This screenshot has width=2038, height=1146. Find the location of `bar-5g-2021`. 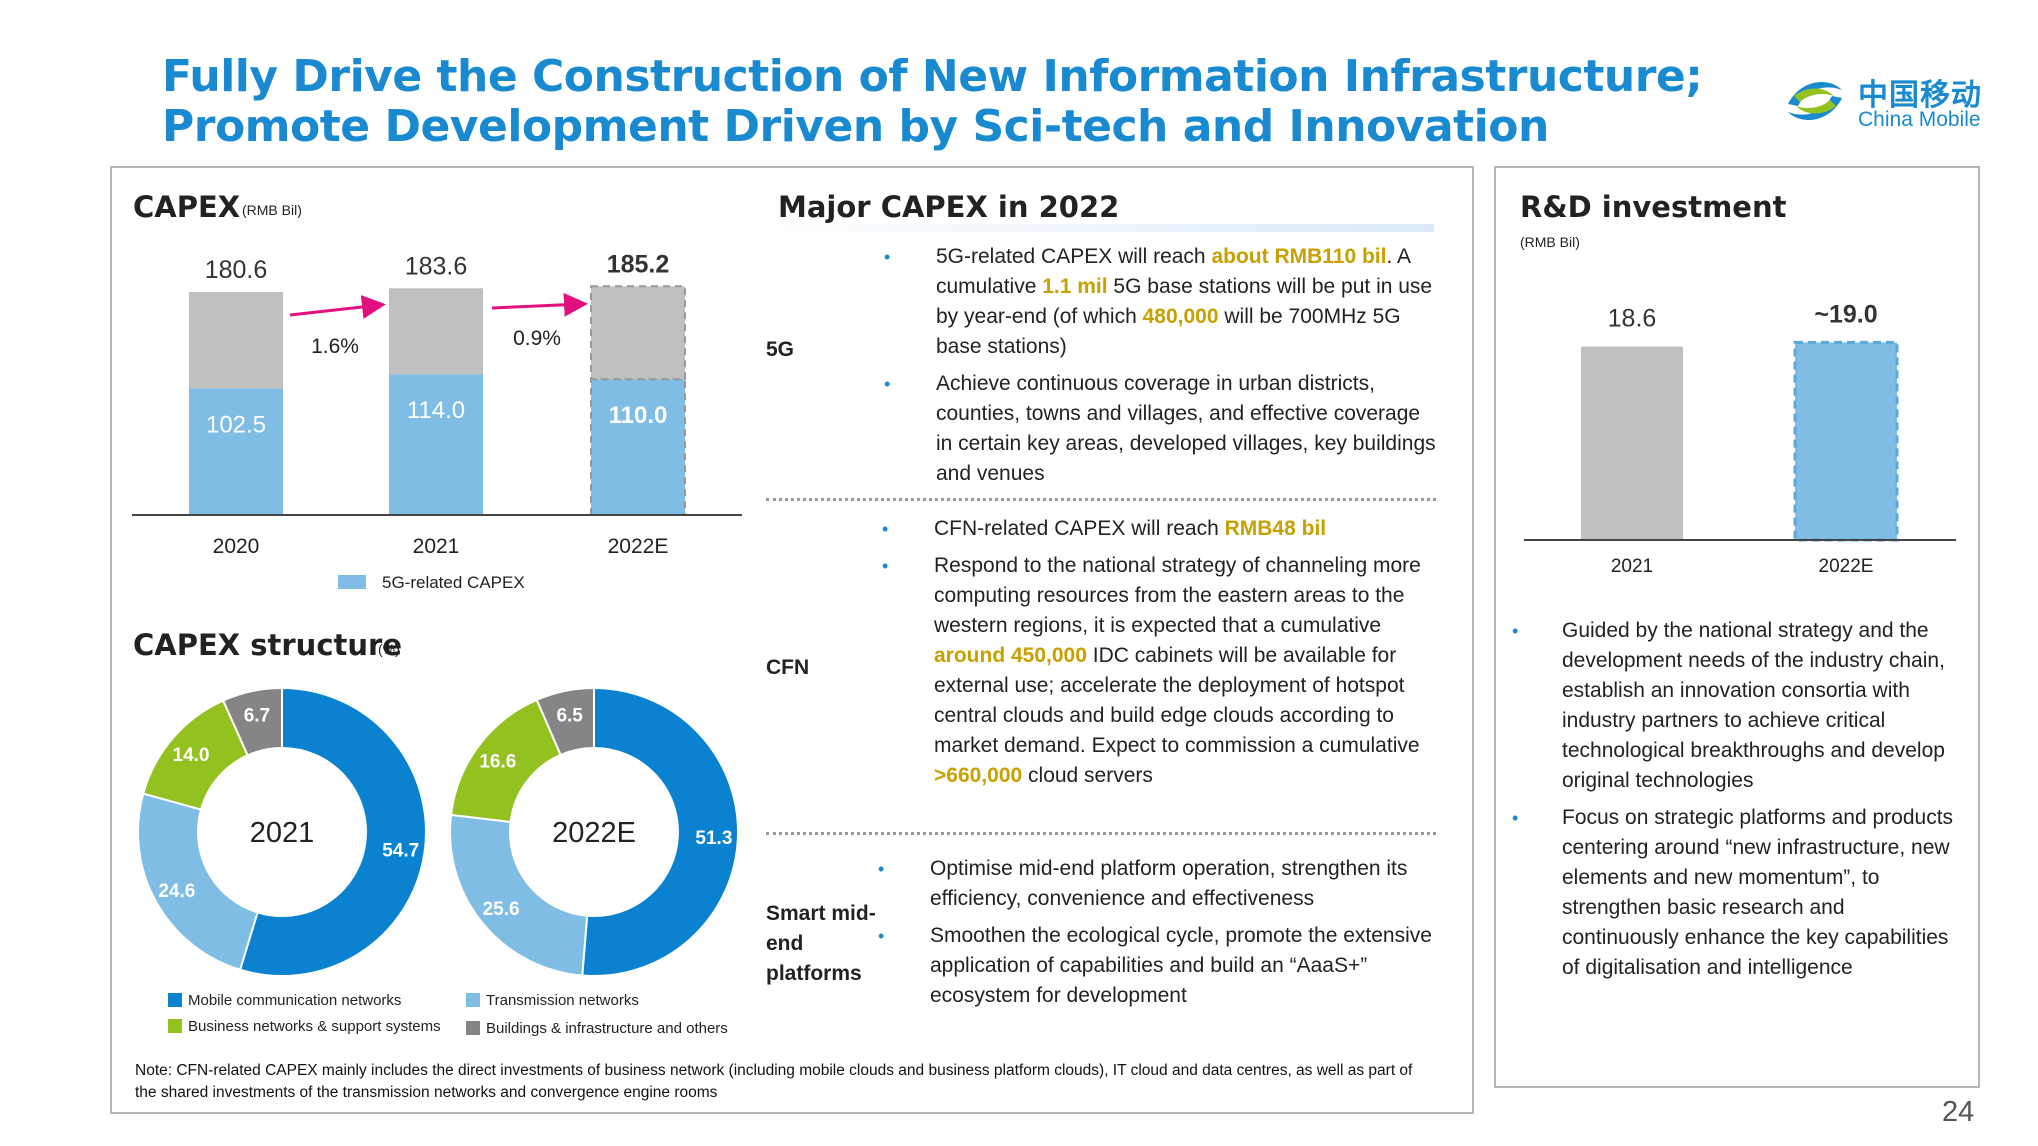

bar-5g-2021 is located at coordinates (436, 444).